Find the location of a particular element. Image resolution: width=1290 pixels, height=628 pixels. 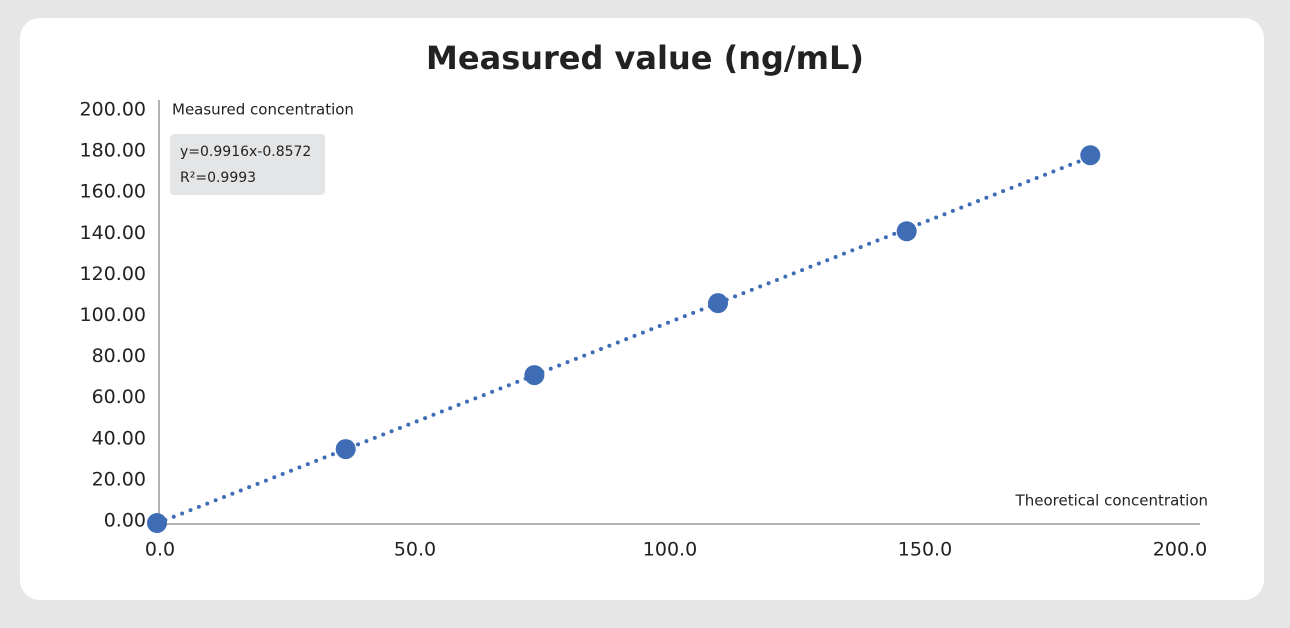

y-tick-label: 180.00 is located at coordinates (113, 151).